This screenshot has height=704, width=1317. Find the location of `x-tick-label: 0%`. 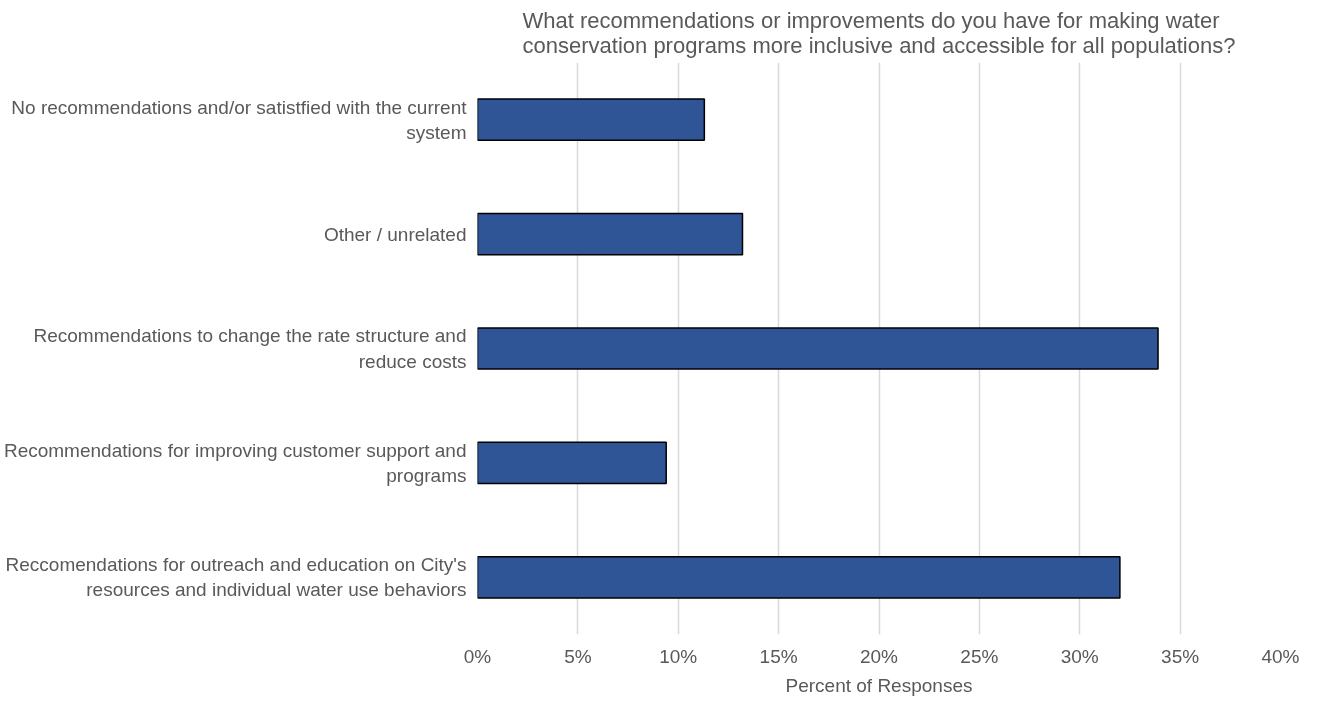

x-tick-label: 0% is located at coordinates (477, 656).